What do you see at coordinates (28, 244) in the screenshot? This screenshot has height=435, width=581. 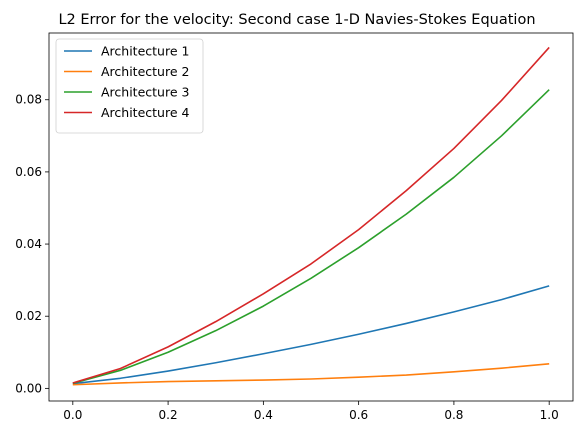 I see `y-tick-label: 0.04` at bounding box center [28, 244].